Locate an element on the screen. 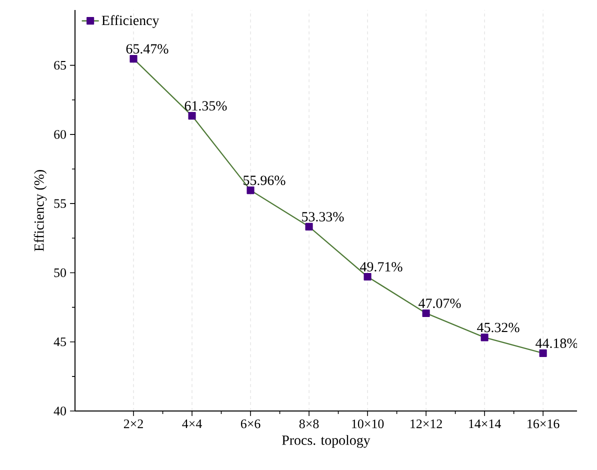  x-tick-label: 10×10 is located at coordinates (368, 424).